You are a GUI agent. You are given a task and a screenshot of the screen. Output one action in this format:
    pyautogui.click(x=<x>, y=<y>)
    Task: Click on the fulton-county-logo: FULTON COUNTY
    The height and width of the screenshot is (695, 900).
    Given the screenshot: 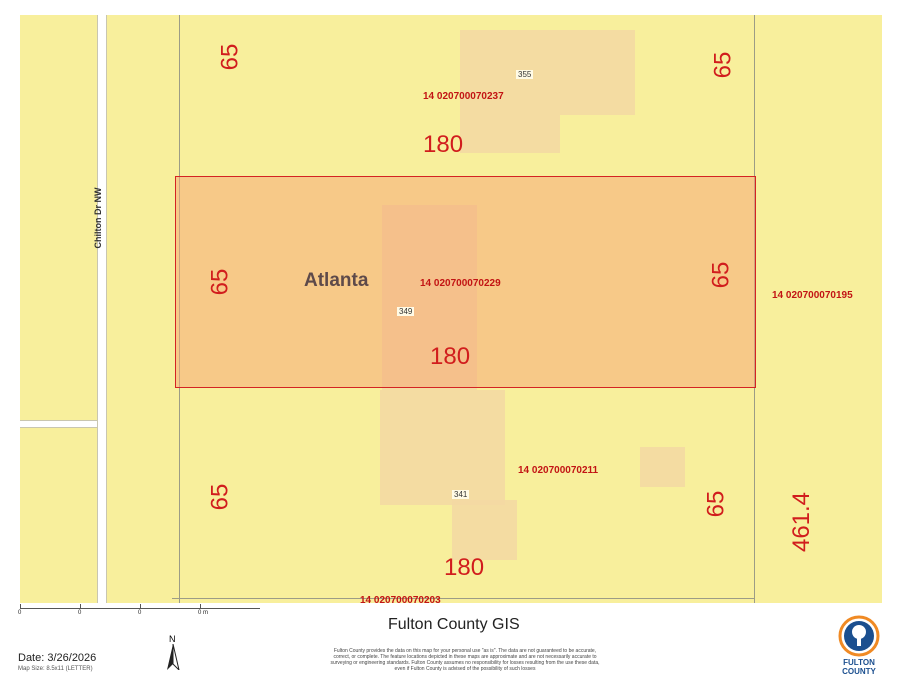 What is the action you would take?
    pyautogui.click(x=859, y=652)
    